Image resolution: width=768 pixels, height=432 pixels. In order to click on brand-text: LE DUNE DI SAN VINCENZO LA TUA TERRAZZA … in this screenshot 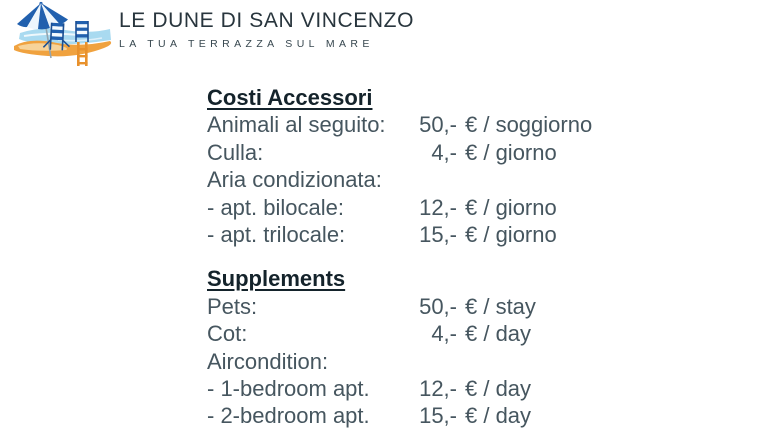, I will do `click(266, 29)`.